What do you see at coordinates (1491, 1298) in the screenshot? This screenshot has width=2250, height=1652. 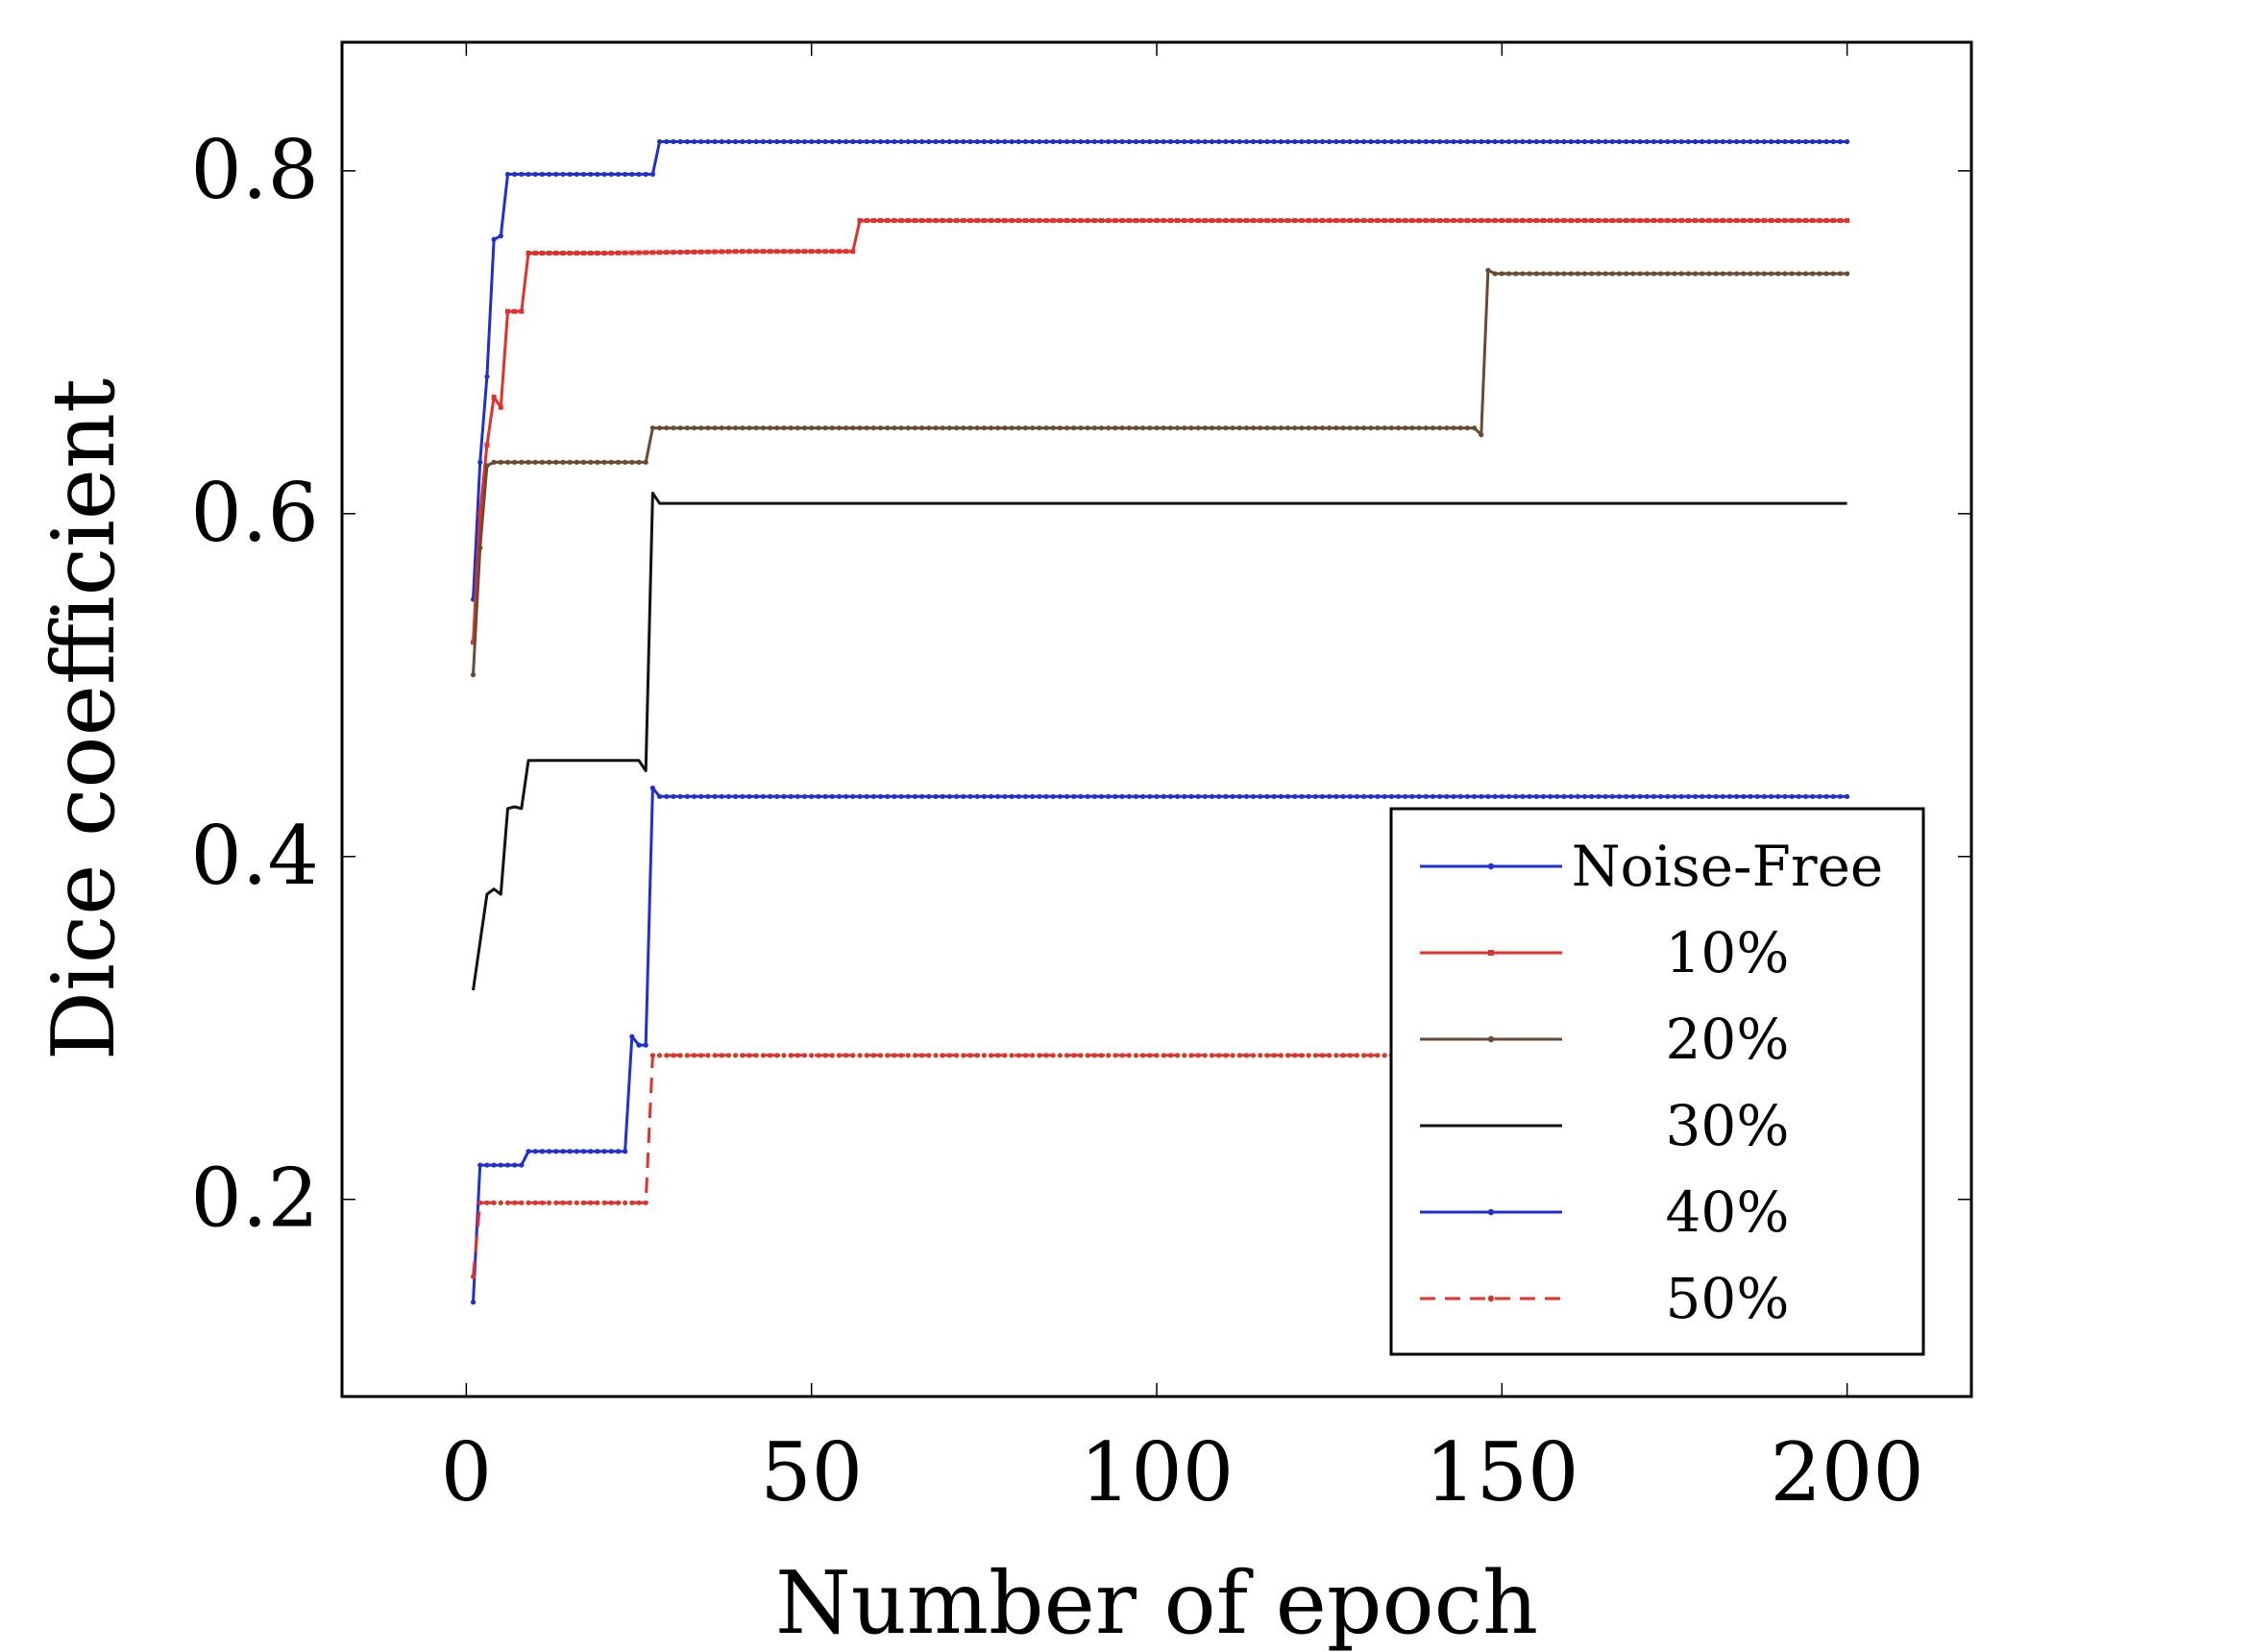 I see `legend-marker` at bounding box center [1491, 1298].